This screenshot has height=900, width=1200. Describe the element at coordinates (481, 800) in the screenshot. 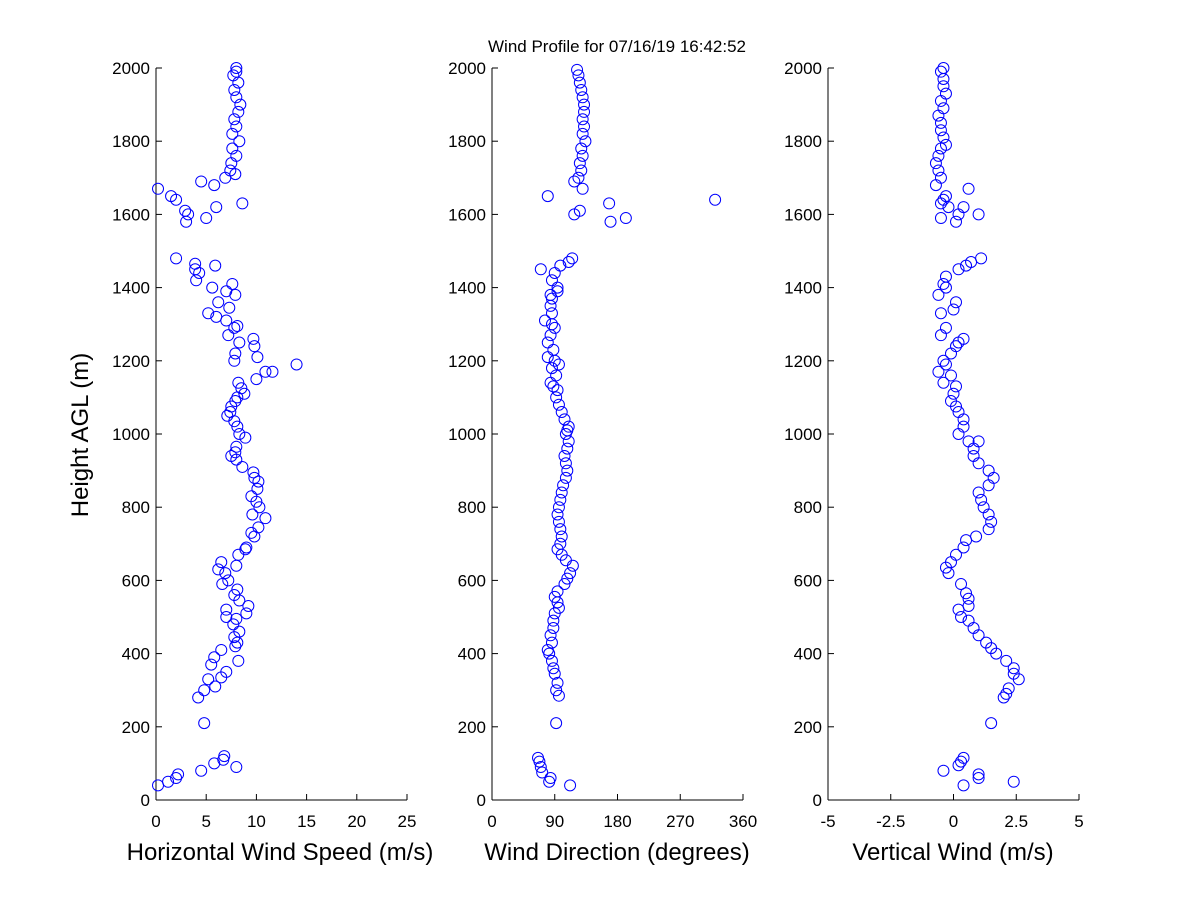

I see `y-tick-label: 0` at that location.